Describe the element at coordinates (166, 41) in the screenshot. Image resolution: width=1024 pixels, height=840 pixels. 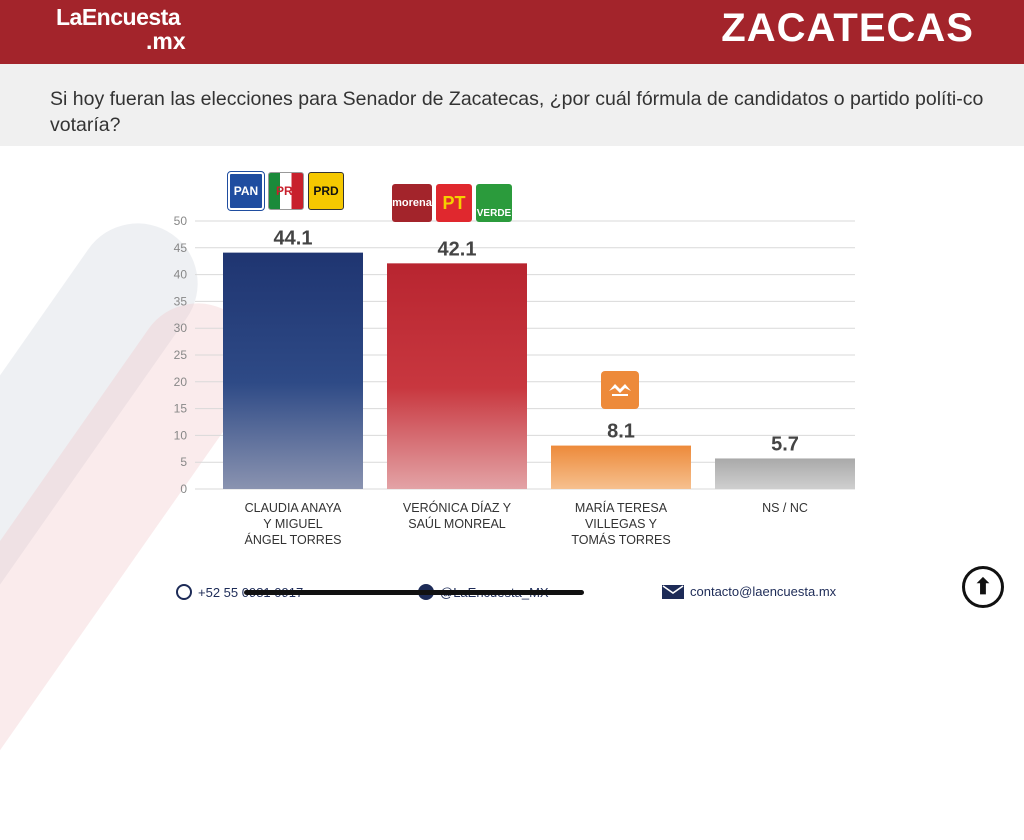
I see `logo-line2: .mx` at that location.